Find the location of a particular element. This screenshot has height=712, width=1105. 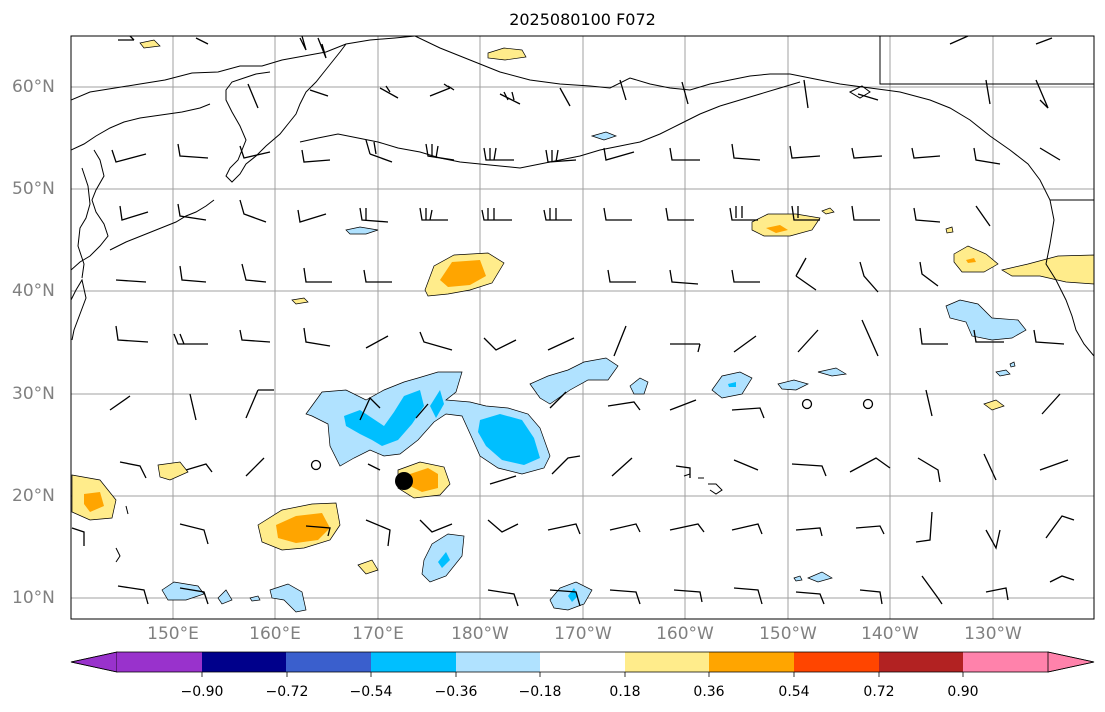

colorbar-label: −0.36 is located at coordinates (456, 692).